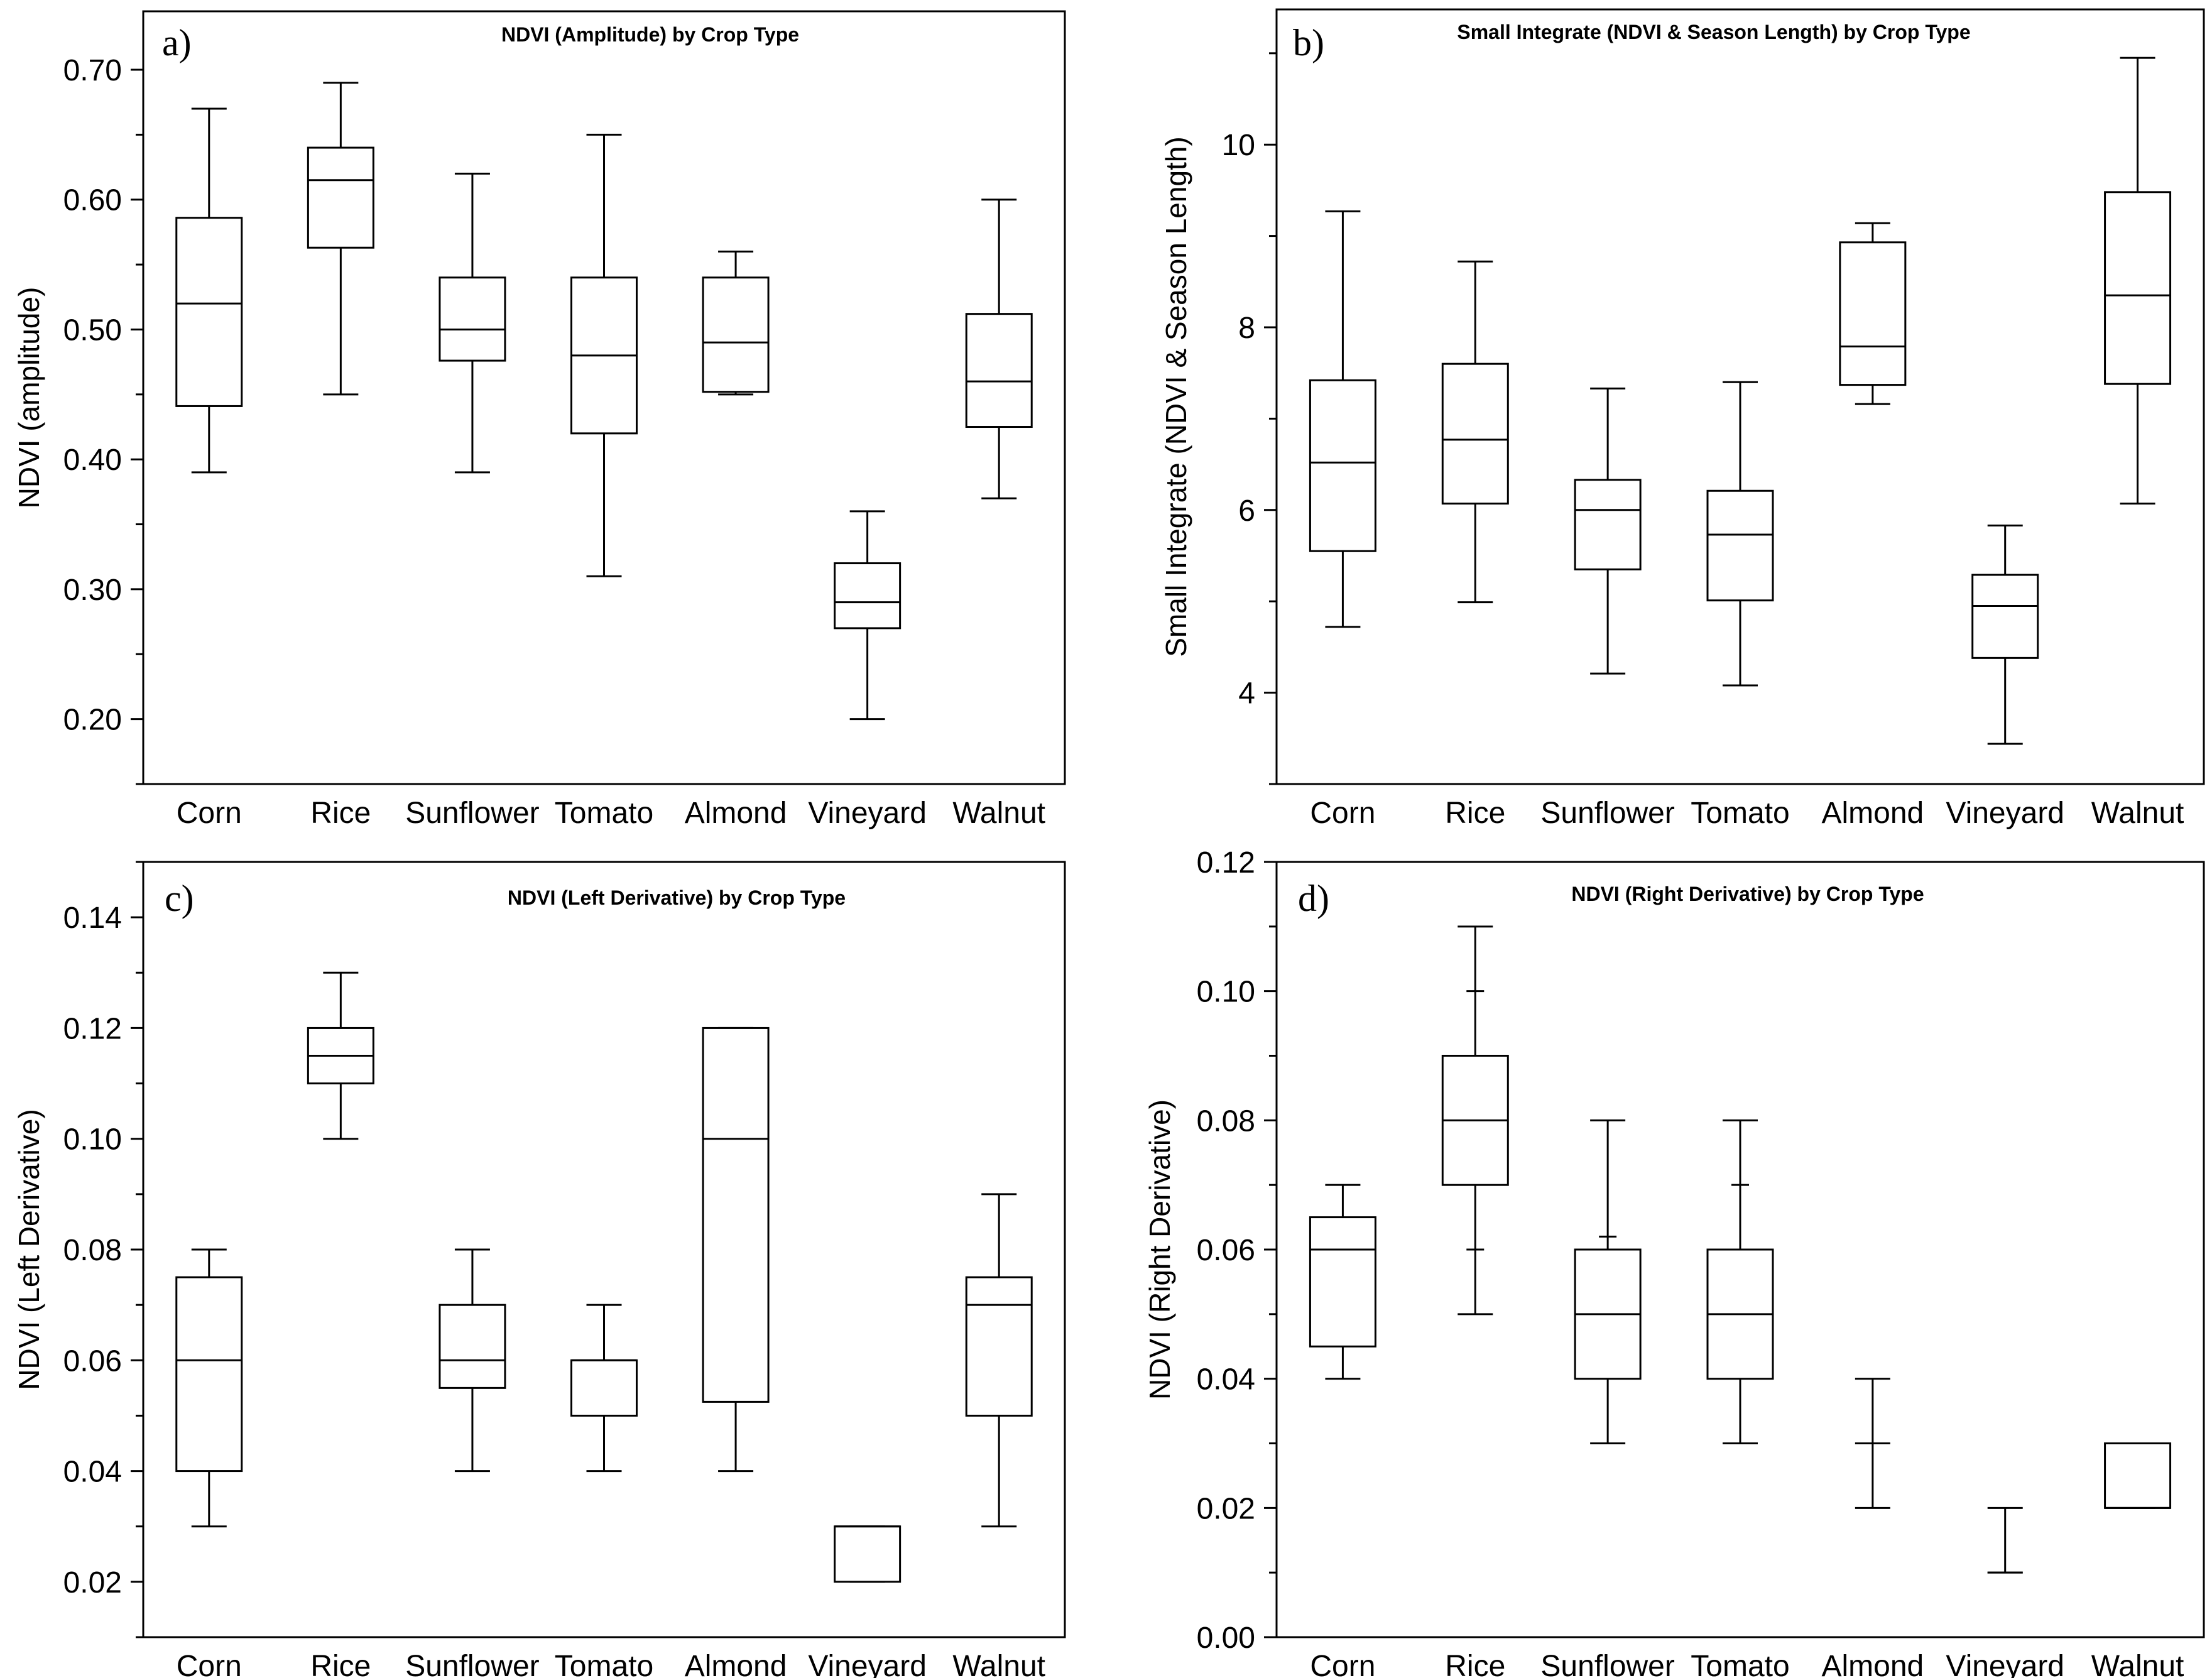 The height and width of the screenshot is (1678, 2212). What do you see at coordinates (92, 461) in the screenshot?
I see `y-tick-label: 0.40` at bounding box center [92, 461].